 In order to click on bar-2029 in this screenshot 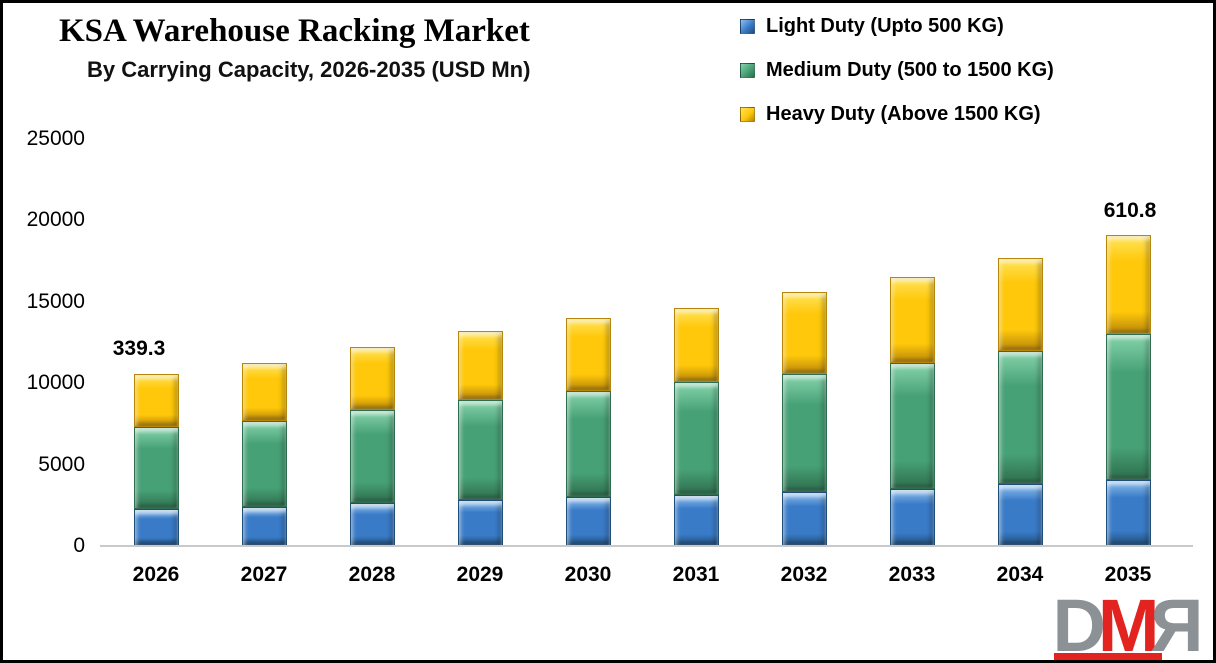, I will do `click(480, 438)`.